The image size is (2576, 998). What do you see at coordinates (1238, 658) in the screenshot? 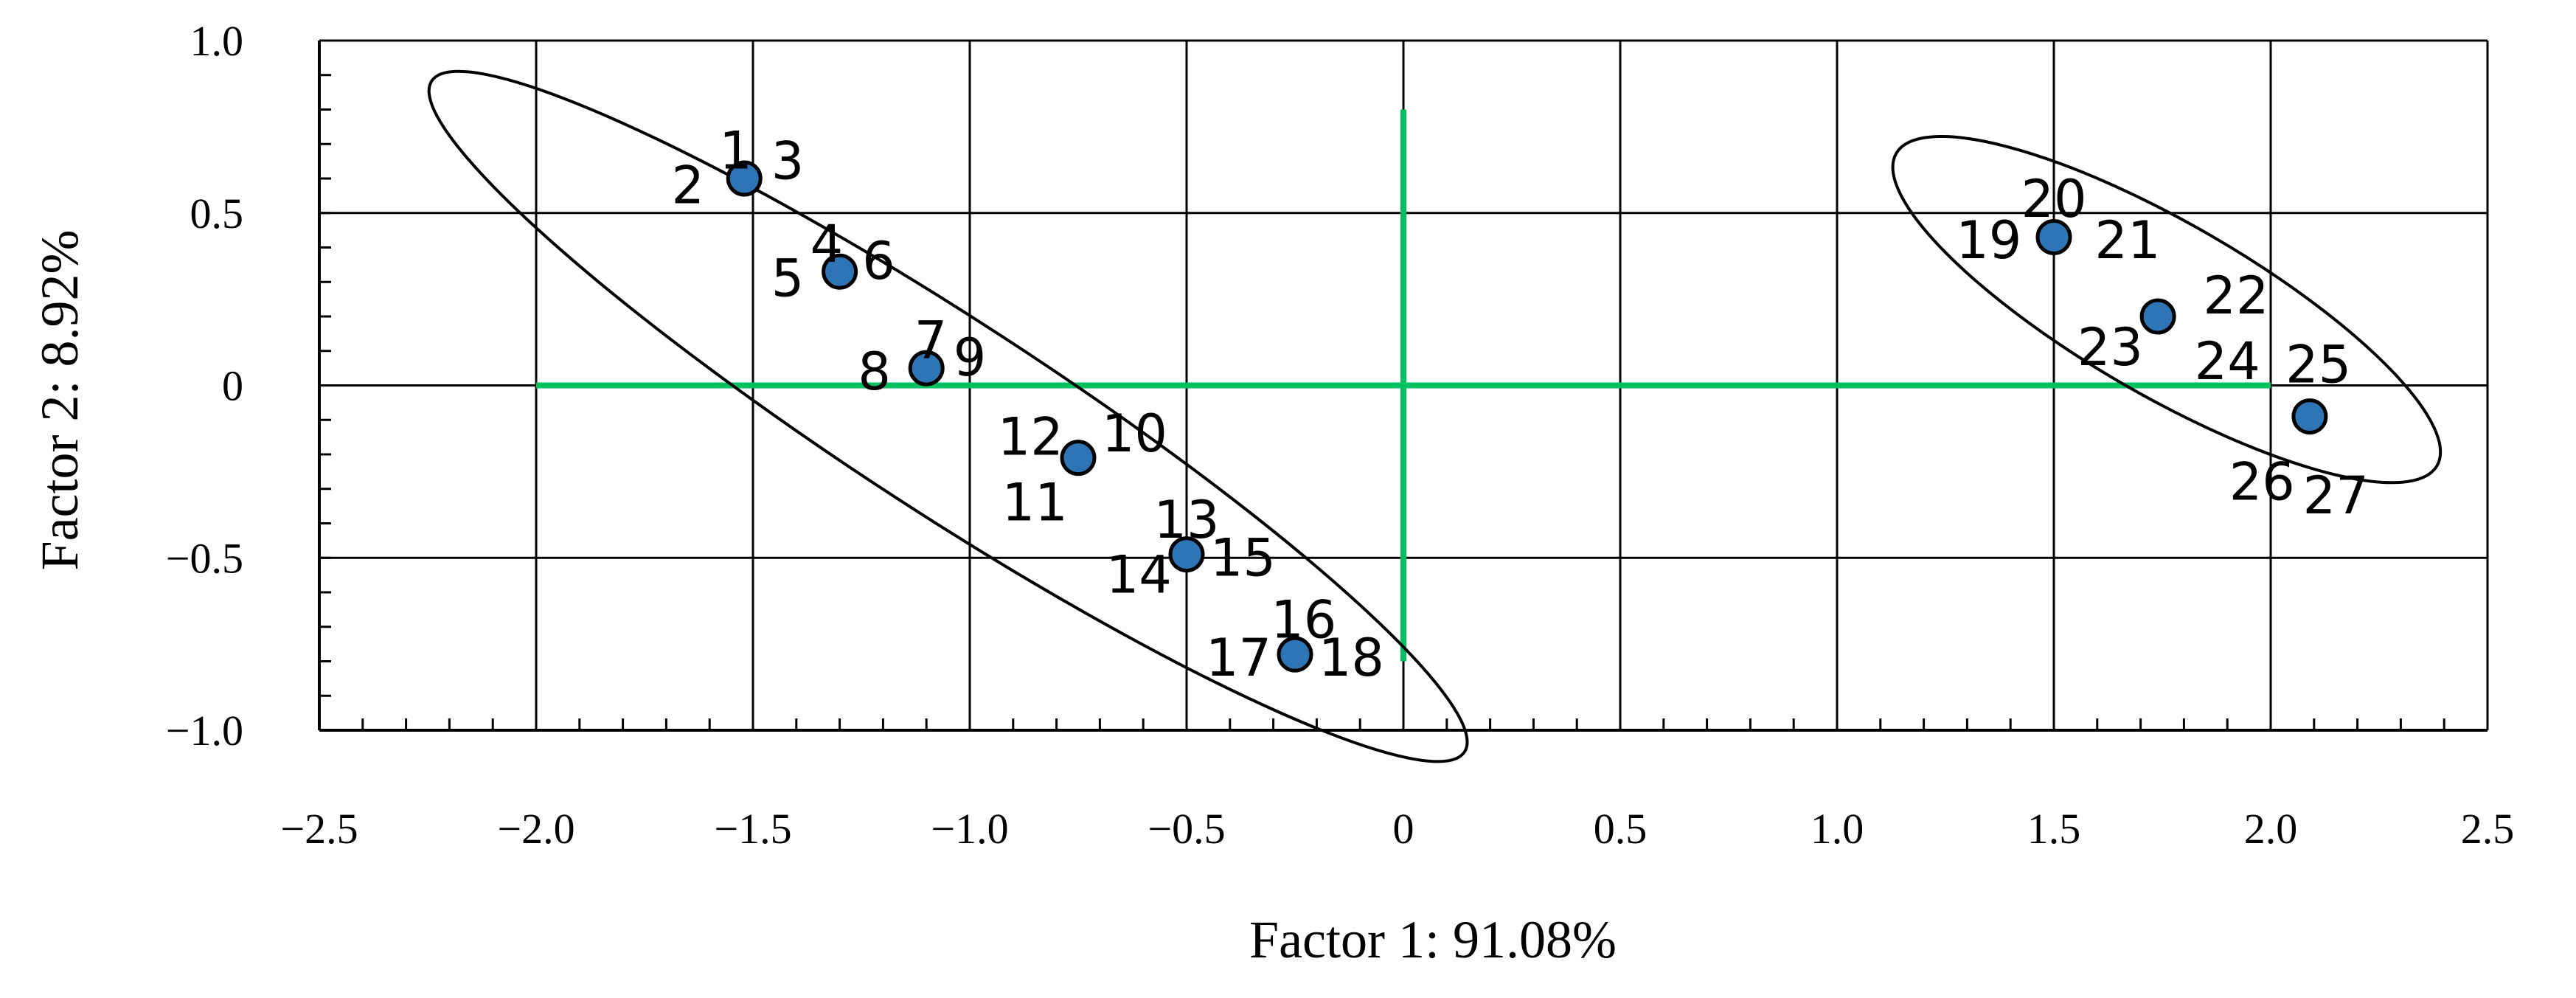
I see `point-label-17: 17` at bounding box center [1238, 658].